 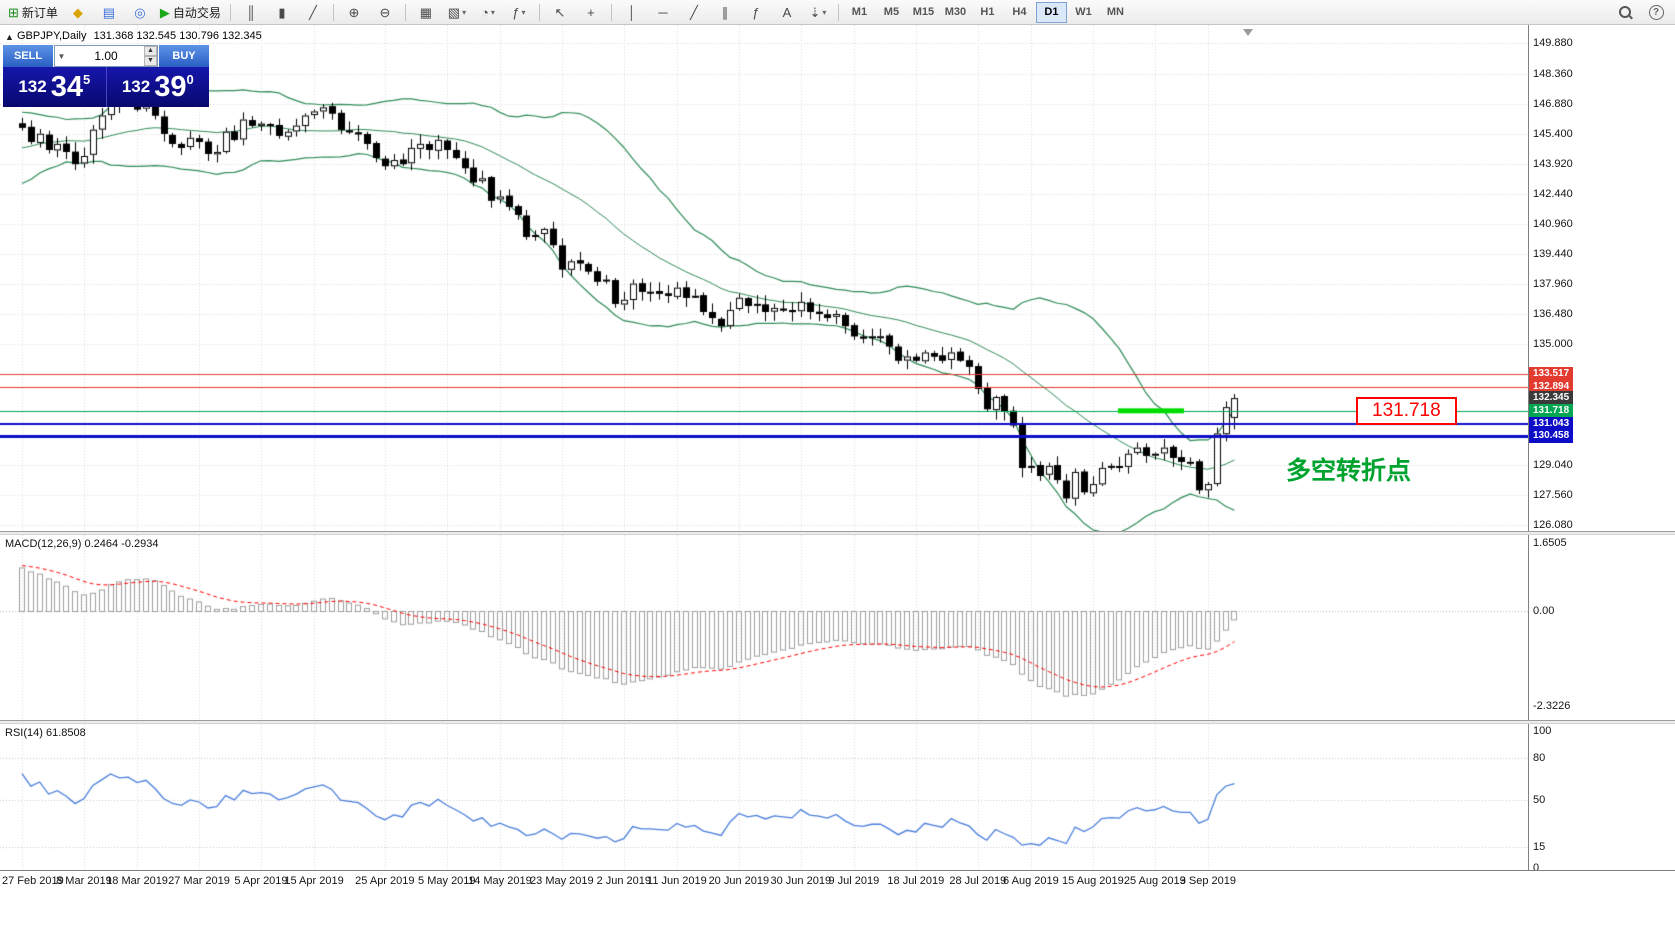 What do you see at coordinates (1551, 410) in the screenshot?
I see `price-tag-131.718: 131.718` at bounding box center [1551, 410].